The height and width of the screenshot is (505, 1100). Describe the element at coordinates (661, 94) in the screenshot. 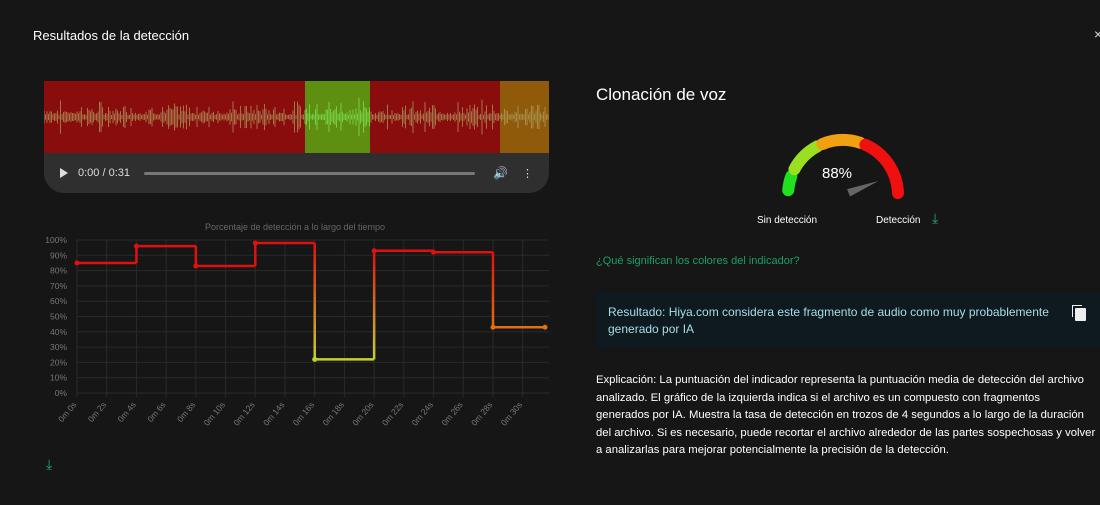

I see `gauge-title: Clonación de voz` at that location.